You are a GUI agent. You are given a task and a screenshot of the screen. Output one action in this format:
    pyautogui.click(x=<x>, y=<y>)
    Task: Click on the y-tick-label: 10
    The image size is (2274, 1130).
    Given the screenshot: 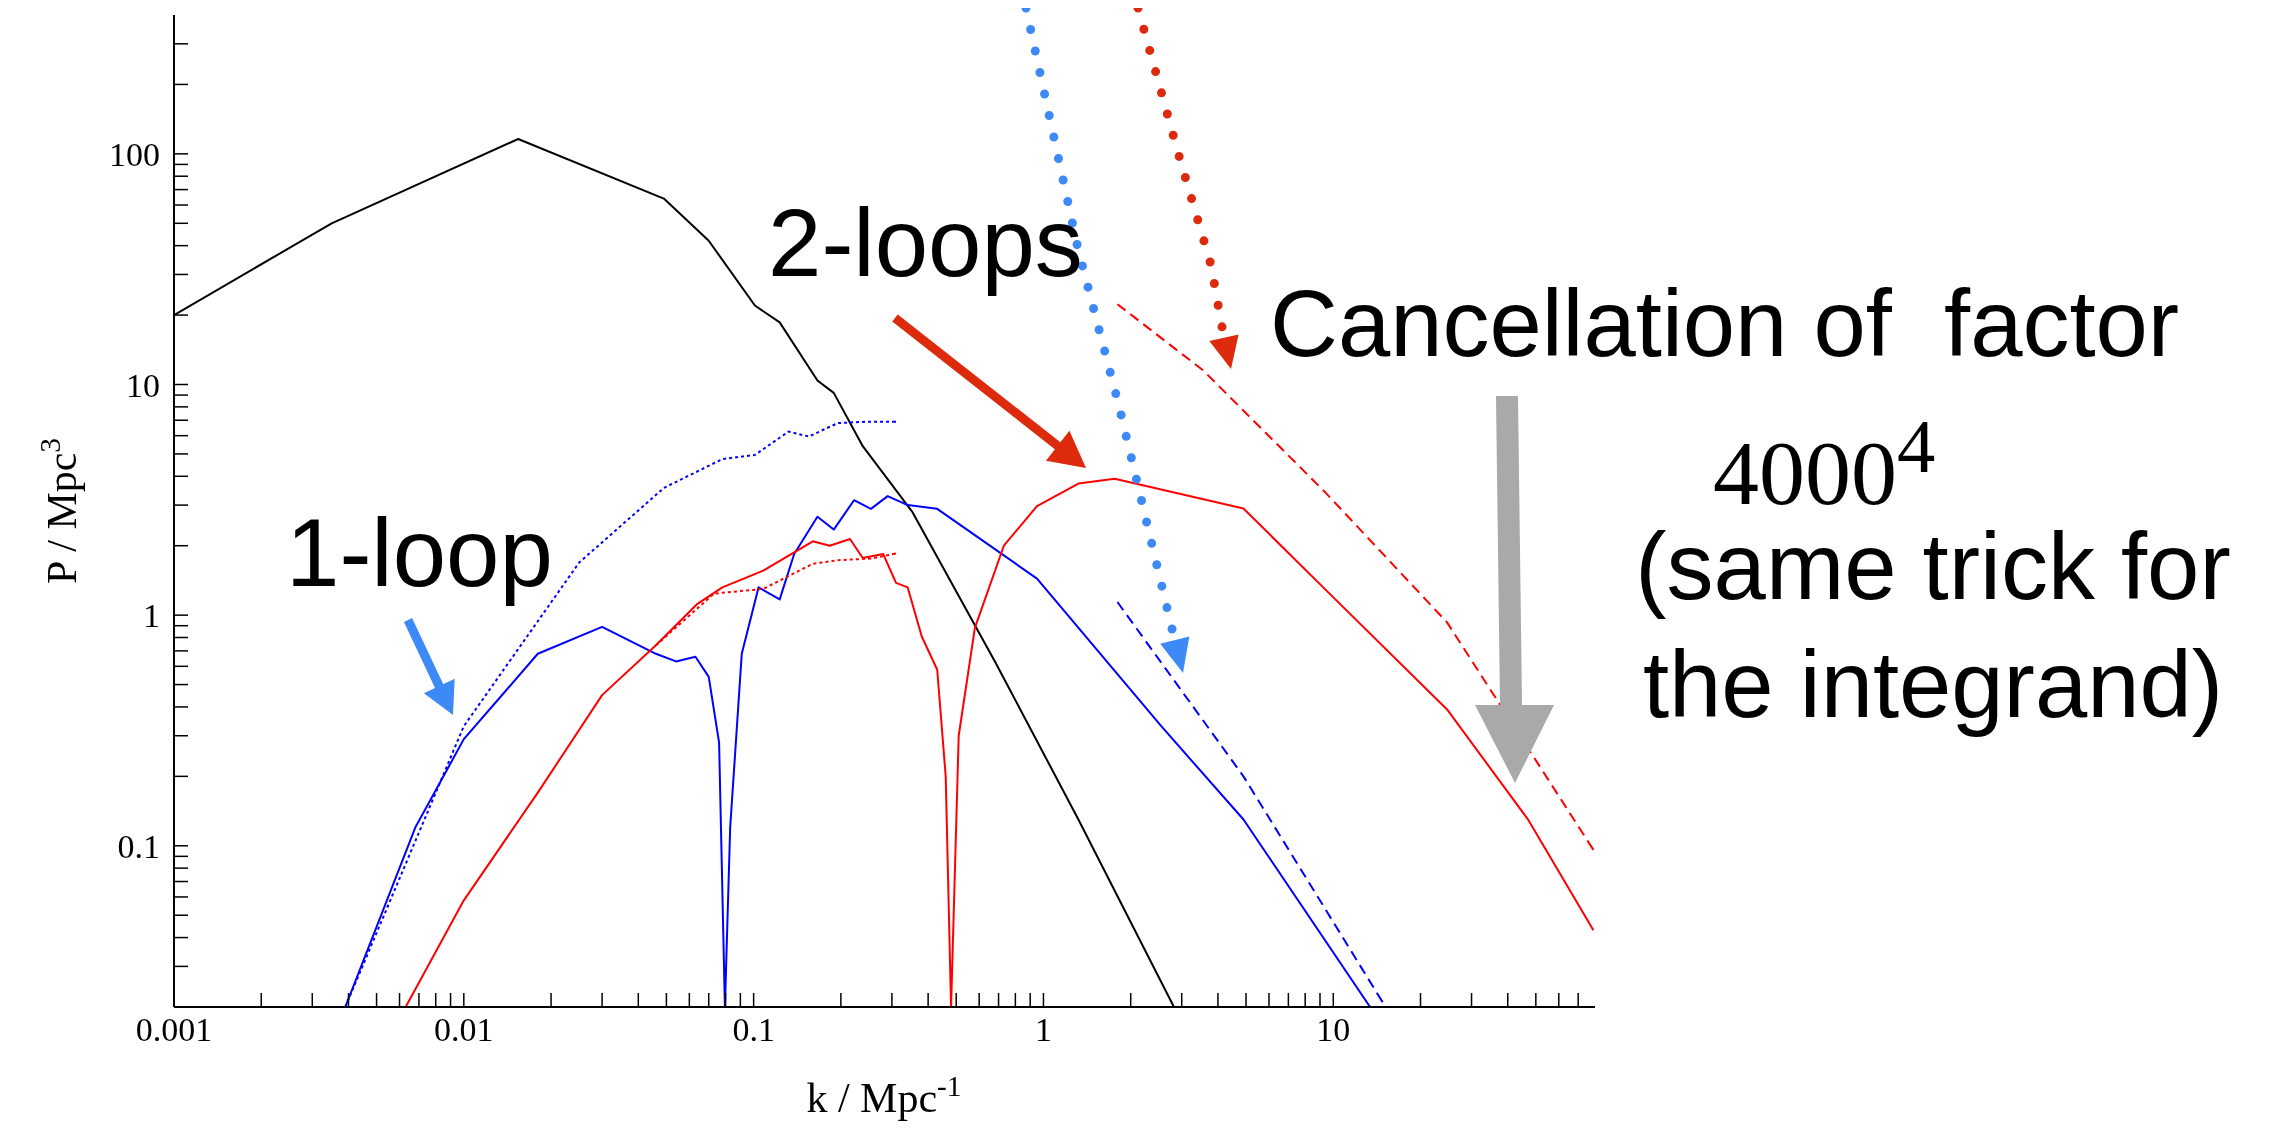 What is the action you would take?
    pyautogui.click(x=143, y=385)
    